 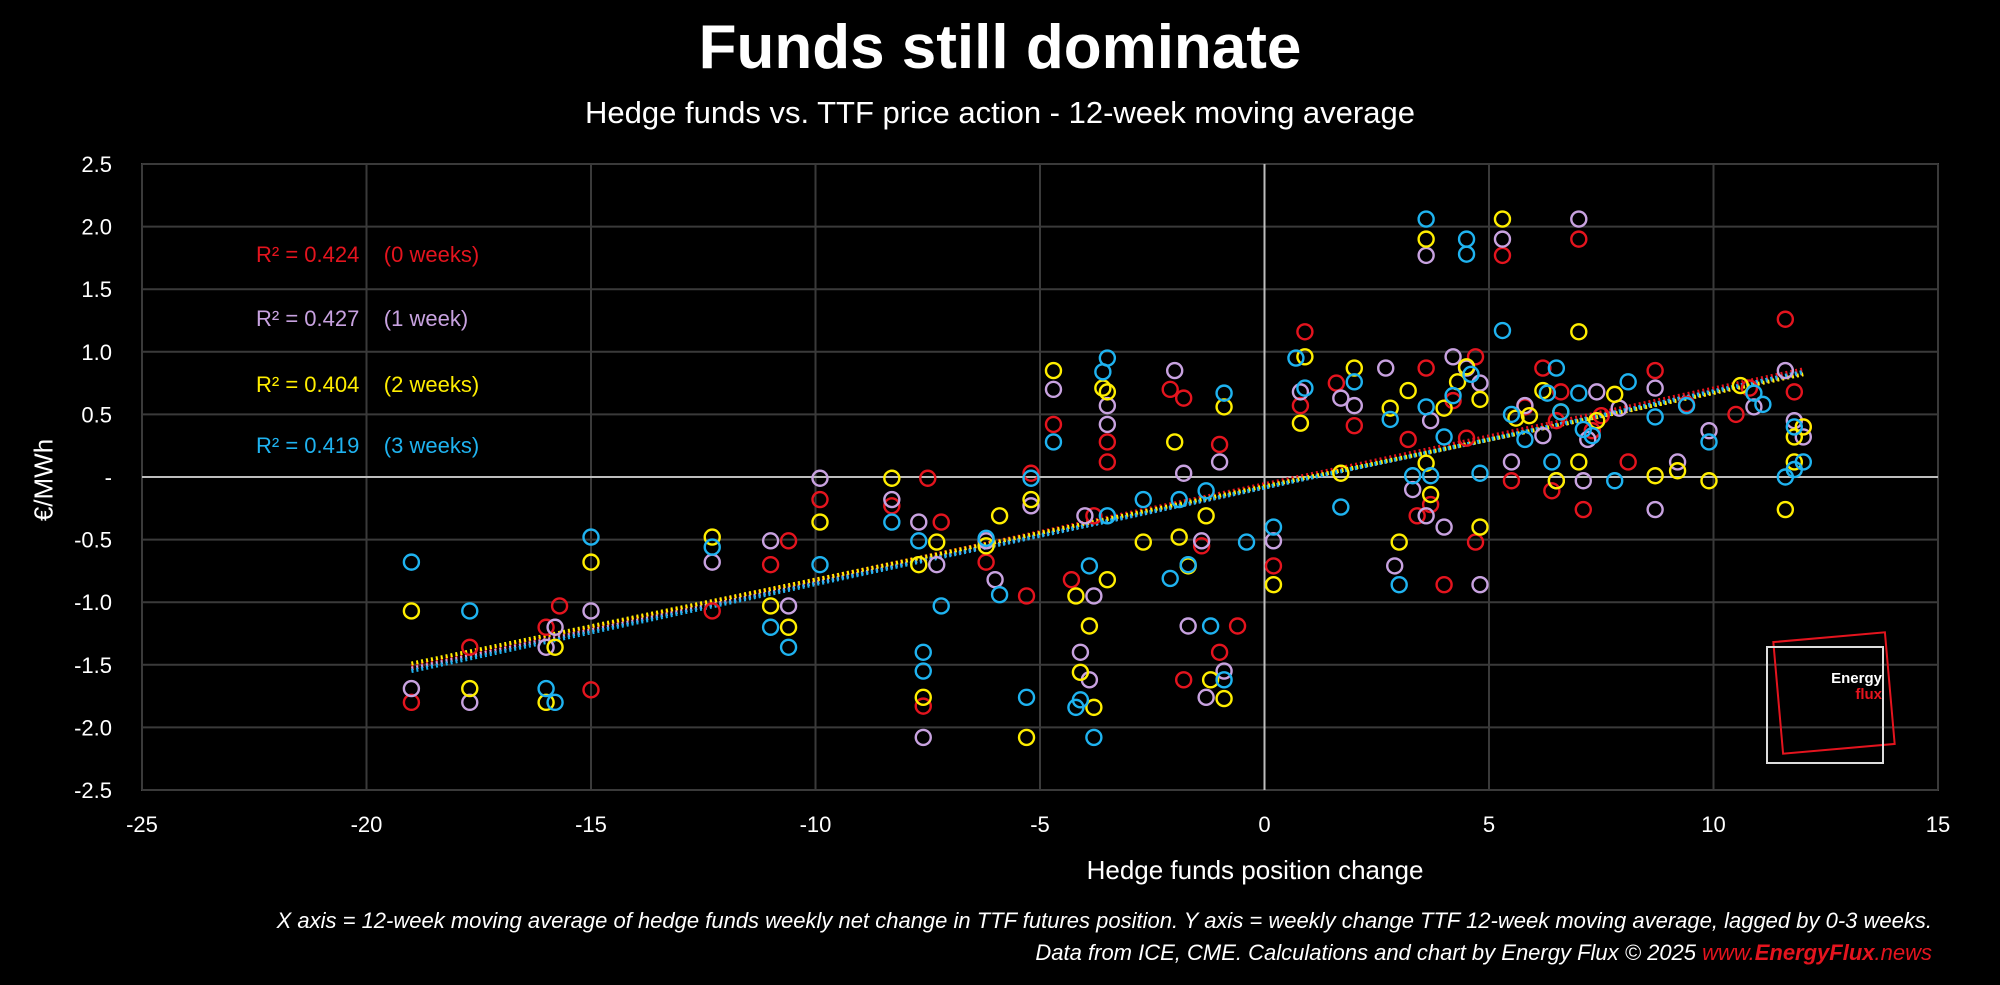 I want to click on y-tick-label: 2.0, so click(x=96, y=227).